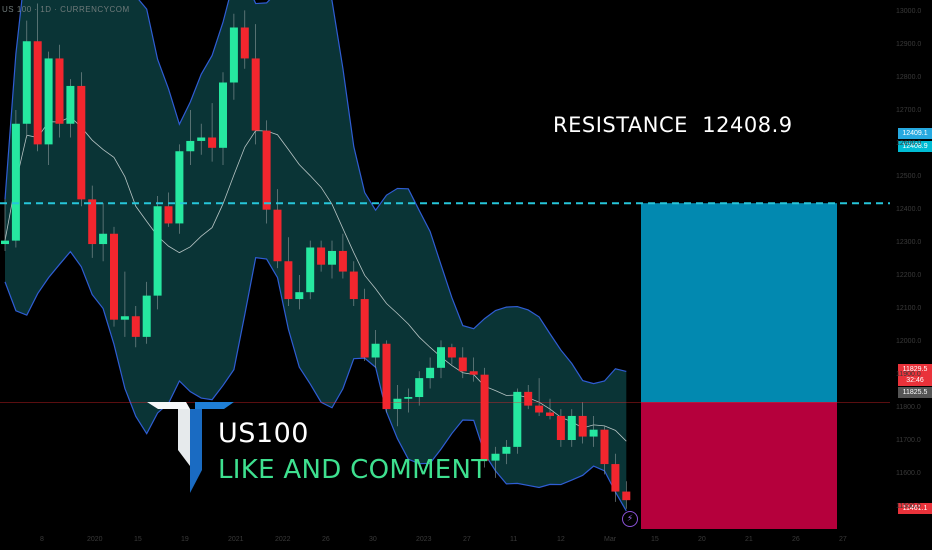 The width and height of the screenshot is (932, 550). Describe the element at coordinates (908, 407) in the screenshot. I see `price-axis-tick: 11800.0` at that location.